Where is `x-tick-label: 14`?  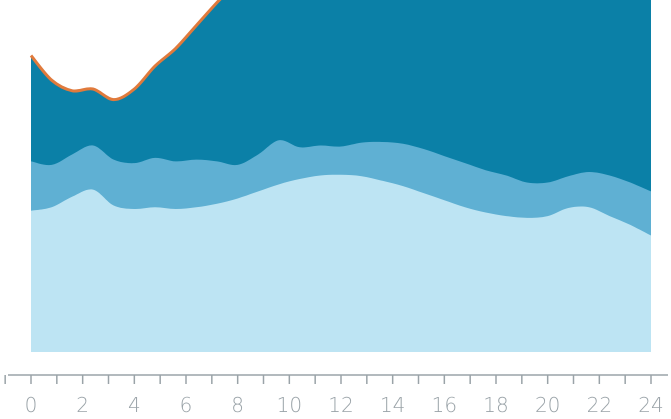 x-tick-label: 14 is located at coordinates (392, 405).